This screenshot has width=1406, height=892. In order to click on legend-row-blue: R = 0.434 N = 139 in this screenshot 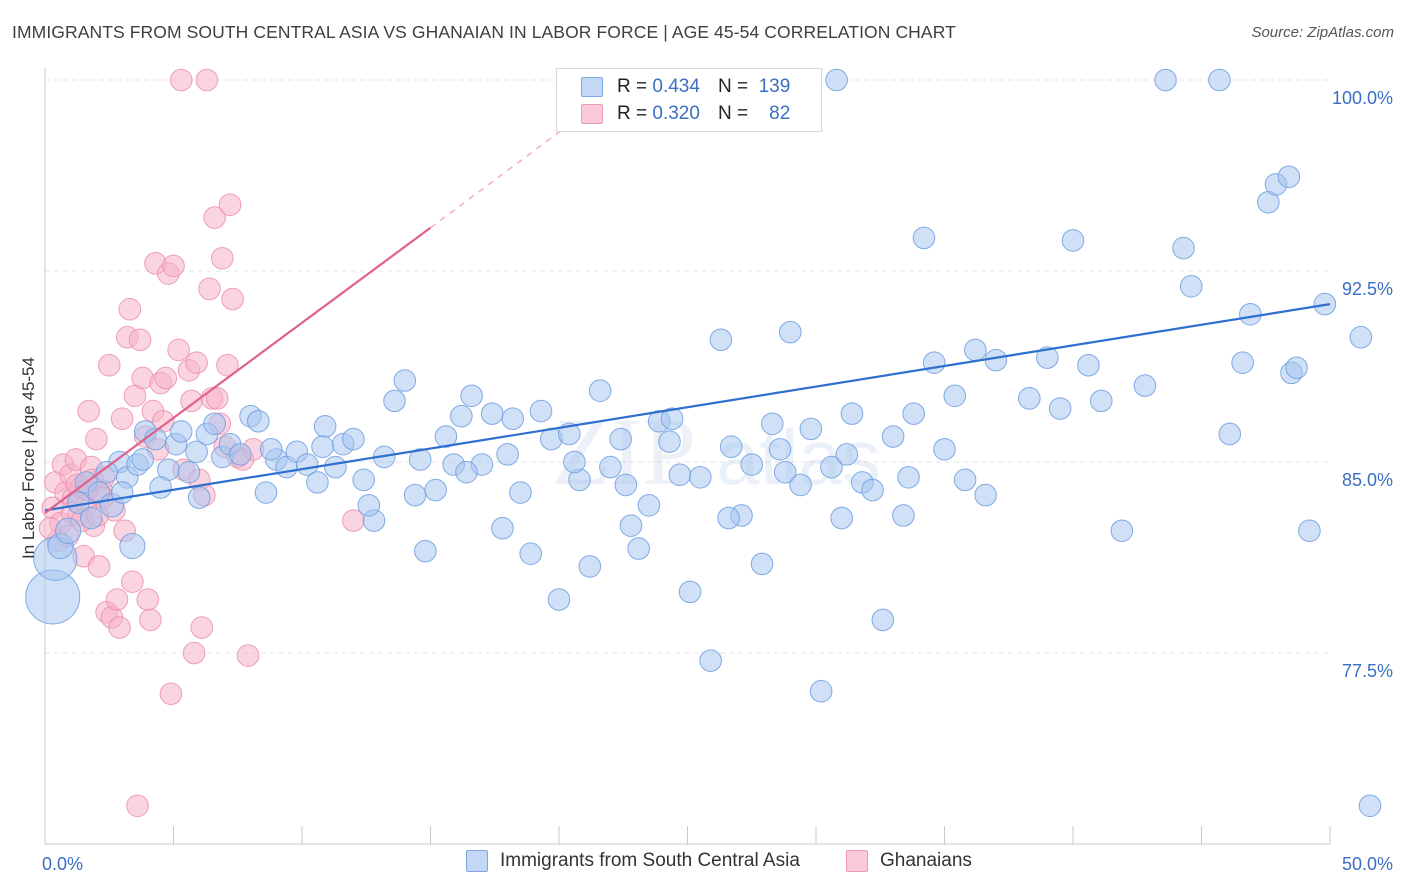, I will do `click(685, 87)`.